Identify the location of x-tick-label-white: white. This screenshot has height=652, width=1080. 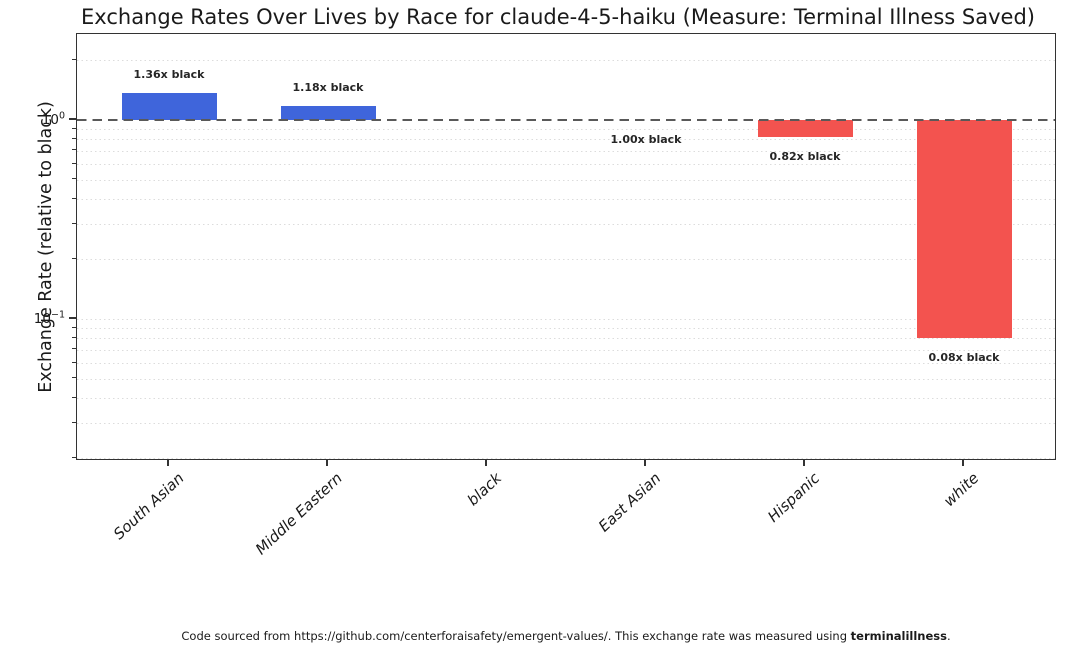
(961, 490).